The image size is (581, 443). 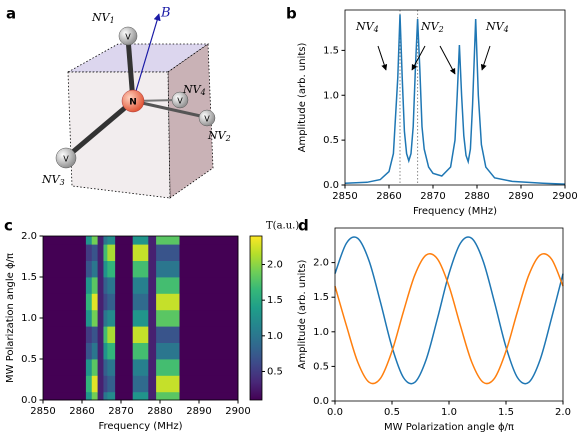 I want to click on vacancy-label: V, so click(x=207, y=119).